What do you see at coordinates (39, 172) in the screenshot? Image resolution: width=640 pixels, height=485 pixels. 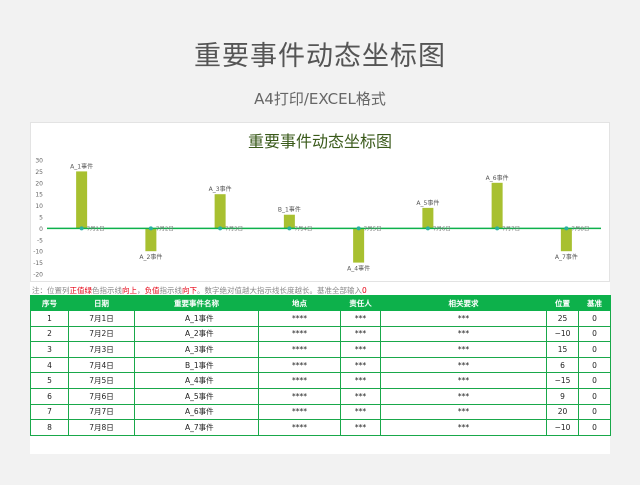 I see `y-tick-label: 25` at bounding box center [39, 172].